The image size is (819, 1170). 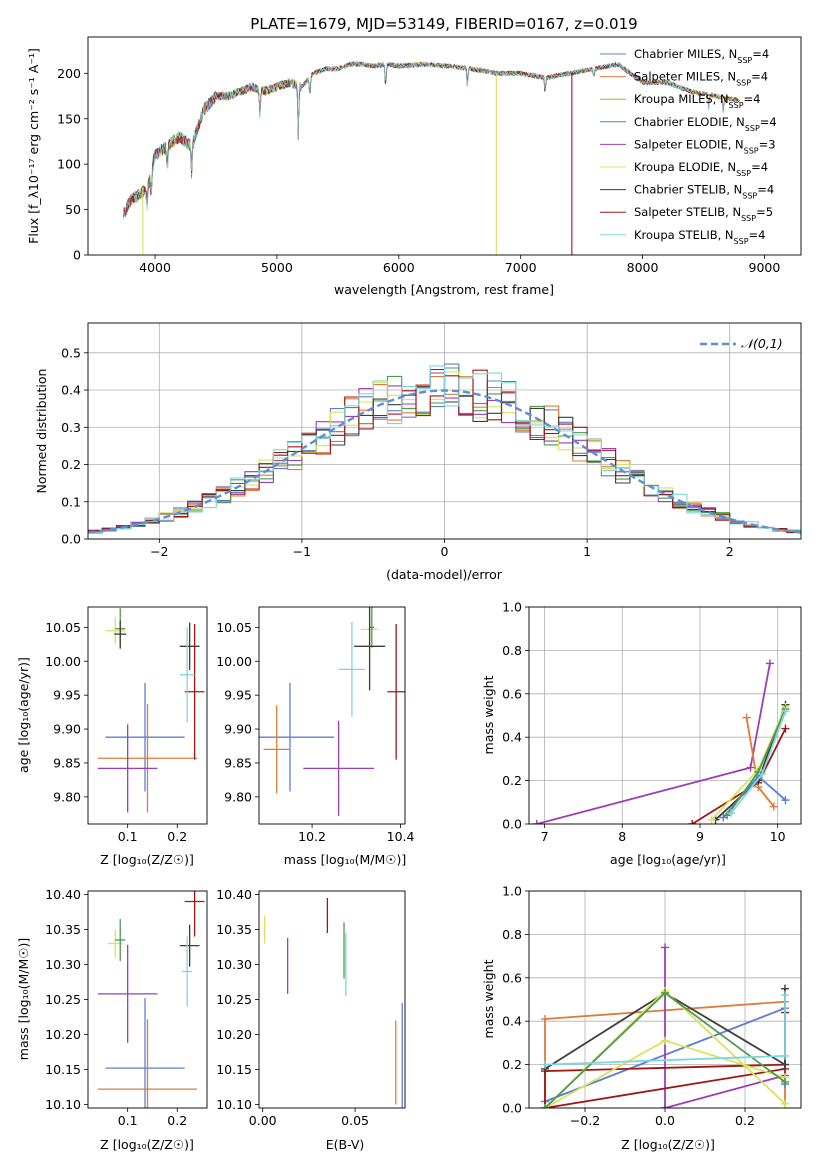 What do you see at coordinates (585, 1120) in the screenshot?
I see `x-tick-label: −0.2` at bounding box center [585, 1120].